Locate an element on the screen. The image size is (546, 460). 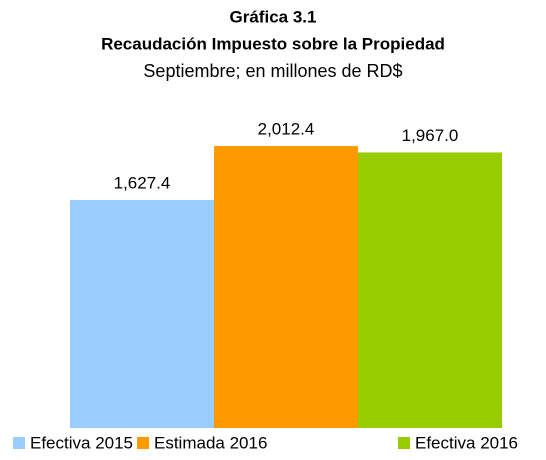
chart-subtitle: Recaudación Impuesto sobre la Propiedad is located at coordinates (273, 43).